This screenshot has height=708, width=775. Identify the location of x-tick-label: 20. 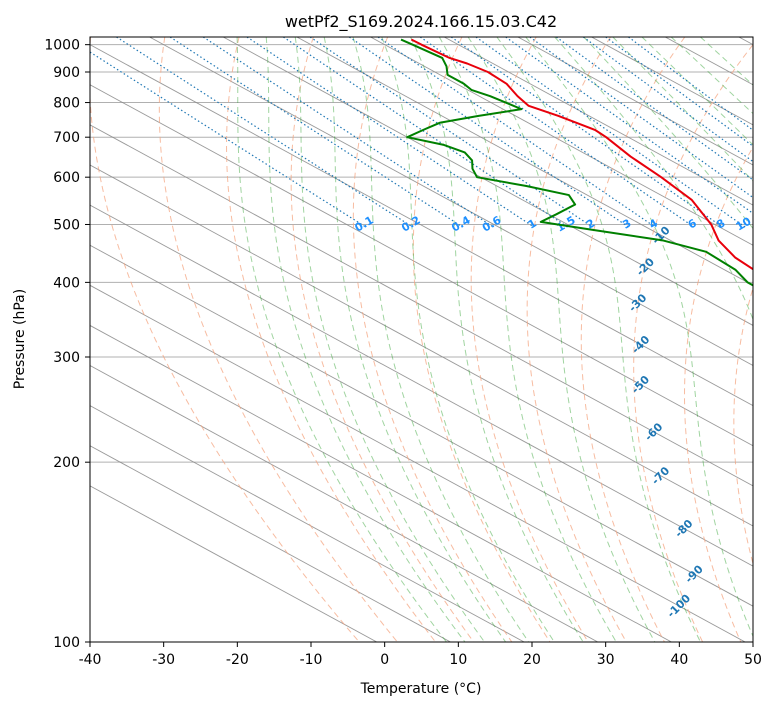
(532, 660).